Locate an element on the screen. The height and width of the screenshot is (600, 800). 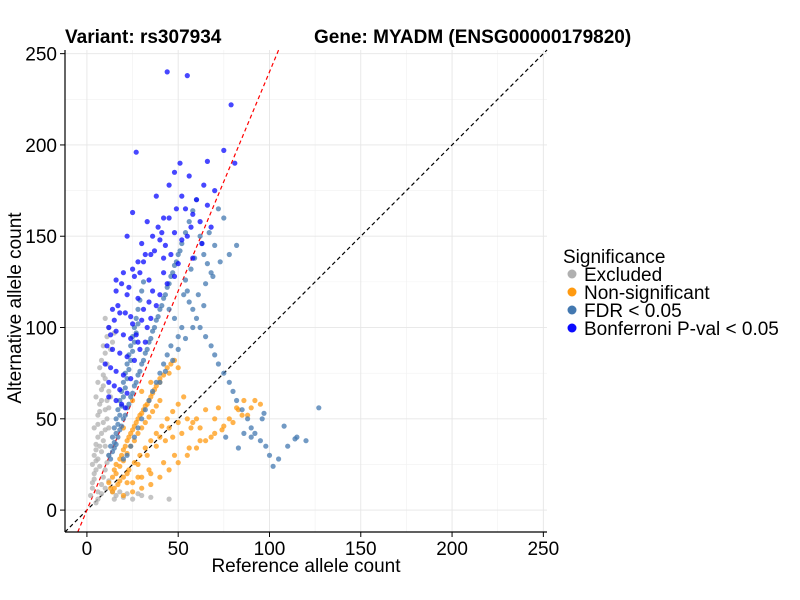
x-tick-label: 250 is located at coordinates (543, 549).